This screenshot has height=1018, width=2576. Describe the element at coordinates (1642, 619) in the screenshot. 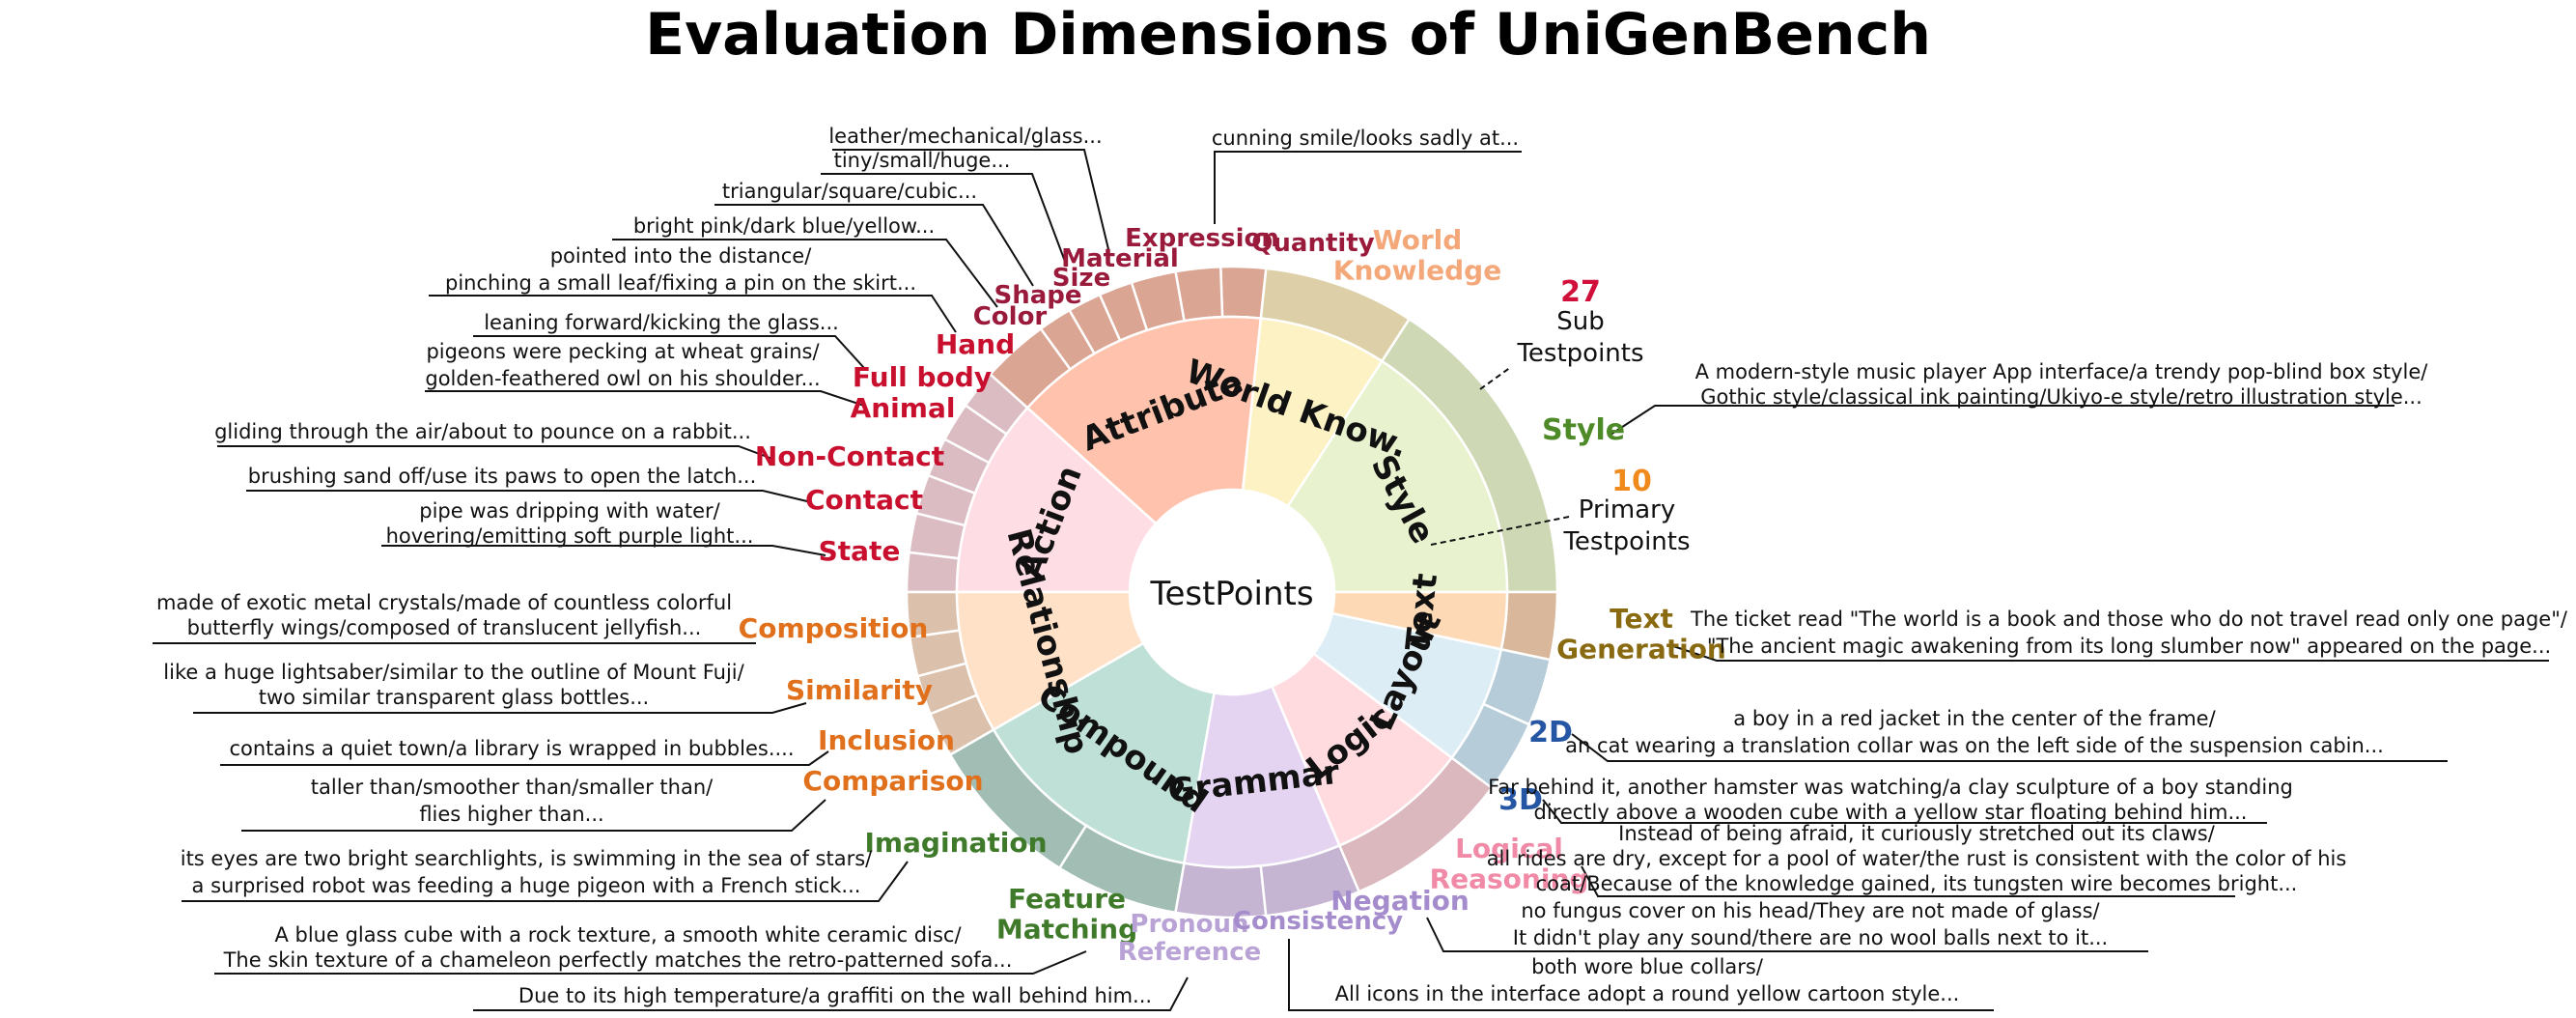

I see `sub-testpoint-label-line: Text` at that location.